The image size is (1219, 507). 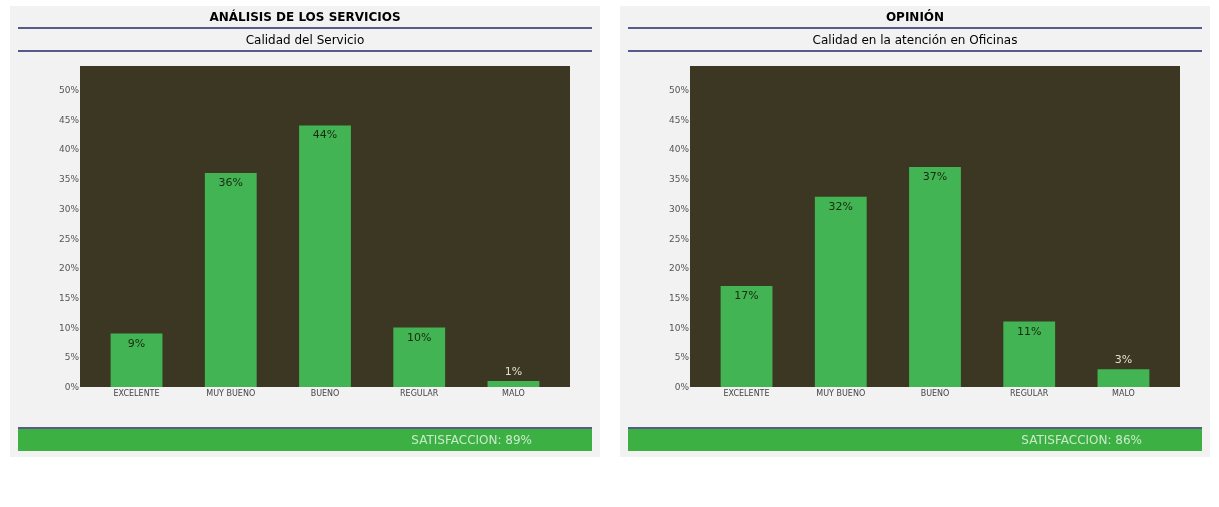 I want to click on data-label: 10%, so click(x=419, y=337).